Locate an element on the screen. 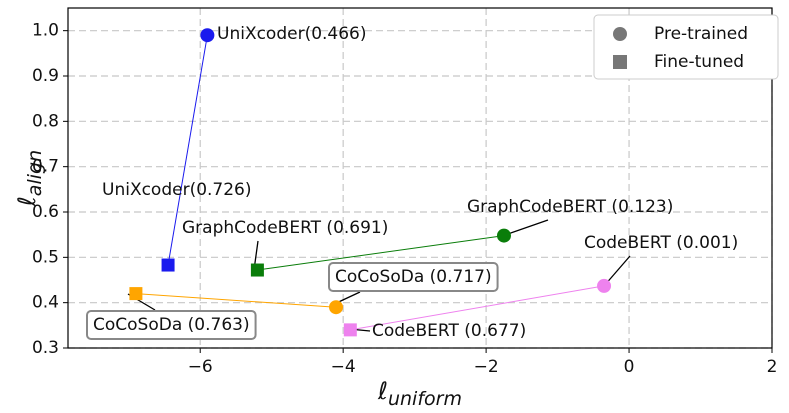  x-label-sub: uniform is located at coordinates (425, 399).